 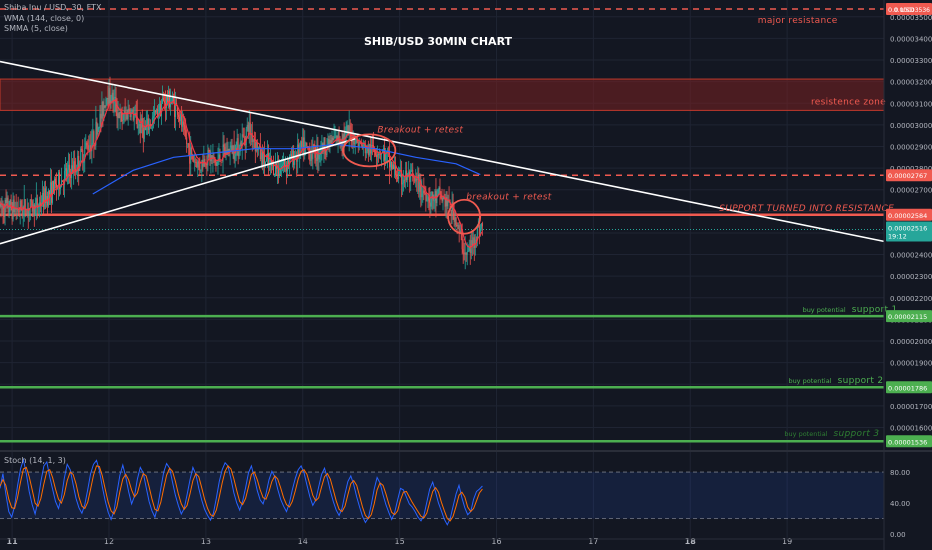 What do you see at coordinates (508, 197) in the screenshot?
I see `annotation-bo2: breakout + retest` at bounding box center [508, 197].